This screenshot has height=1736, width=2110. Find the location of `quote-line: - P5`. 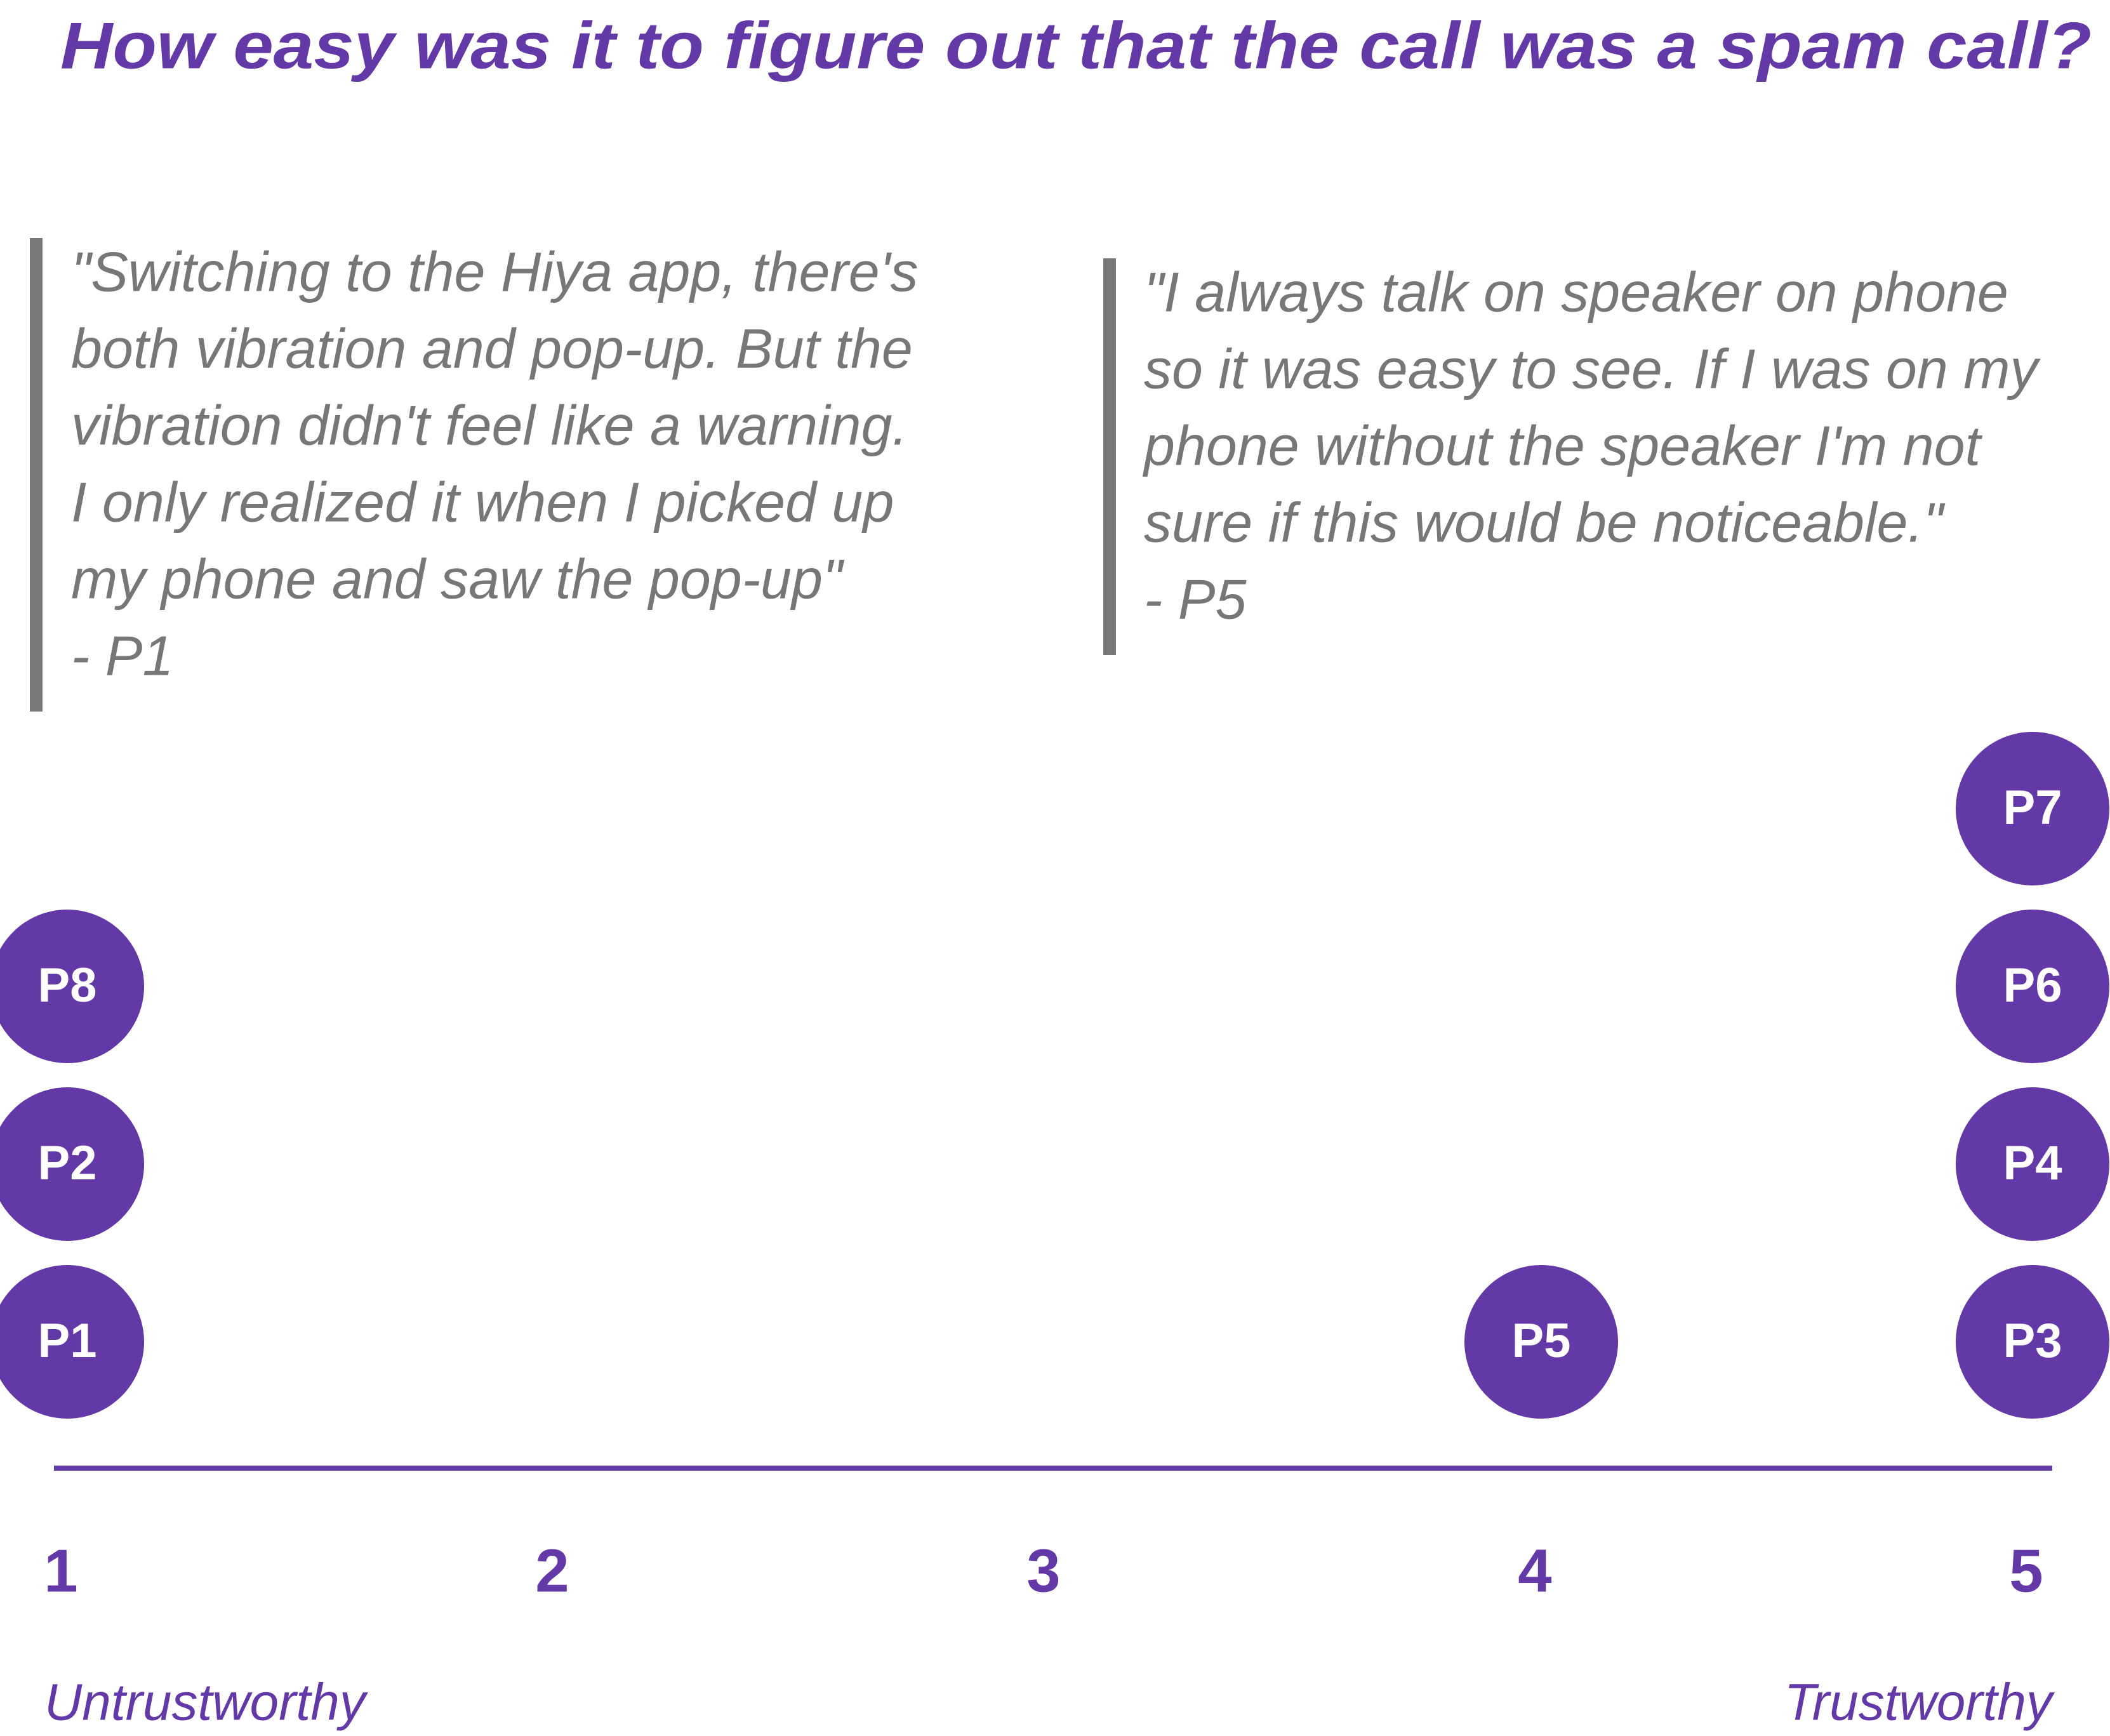

quote-line: - P5 is located at coordinates (1195, 598).